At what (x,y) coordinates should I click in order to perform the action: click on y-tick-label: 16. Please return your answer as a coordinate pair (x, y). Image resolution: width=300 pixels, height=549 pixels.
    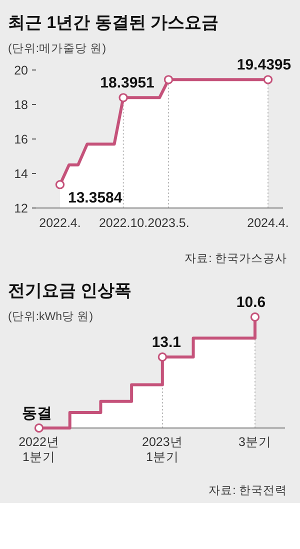
    Looking at the image, I should click on (21, 139).